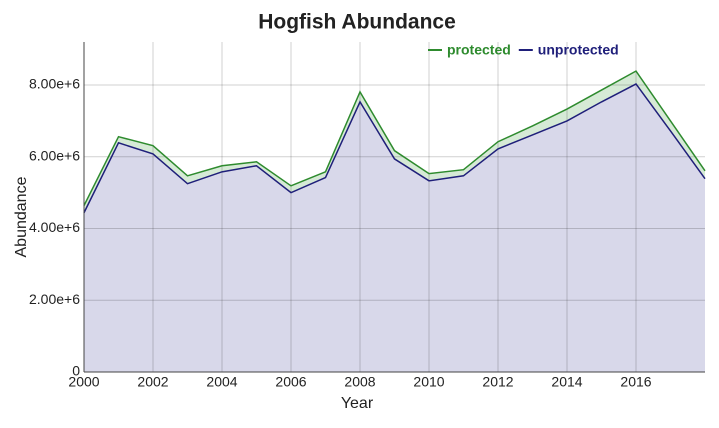 The height and width of the screenshot is (428, 719). Describe the element at coordinates (359, 382) in the screenshot. I see `x-tick-label: 2008` at that location.